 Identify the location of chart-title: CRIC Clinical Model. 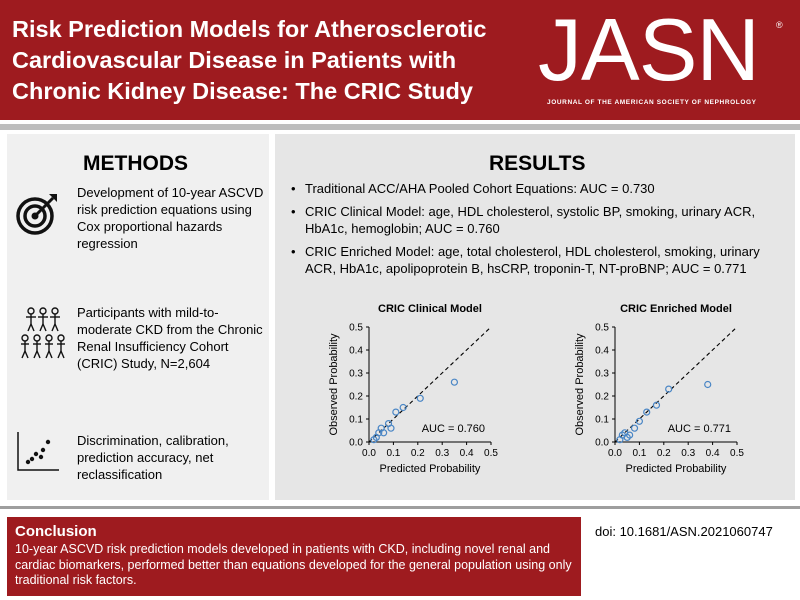
(430, 309).